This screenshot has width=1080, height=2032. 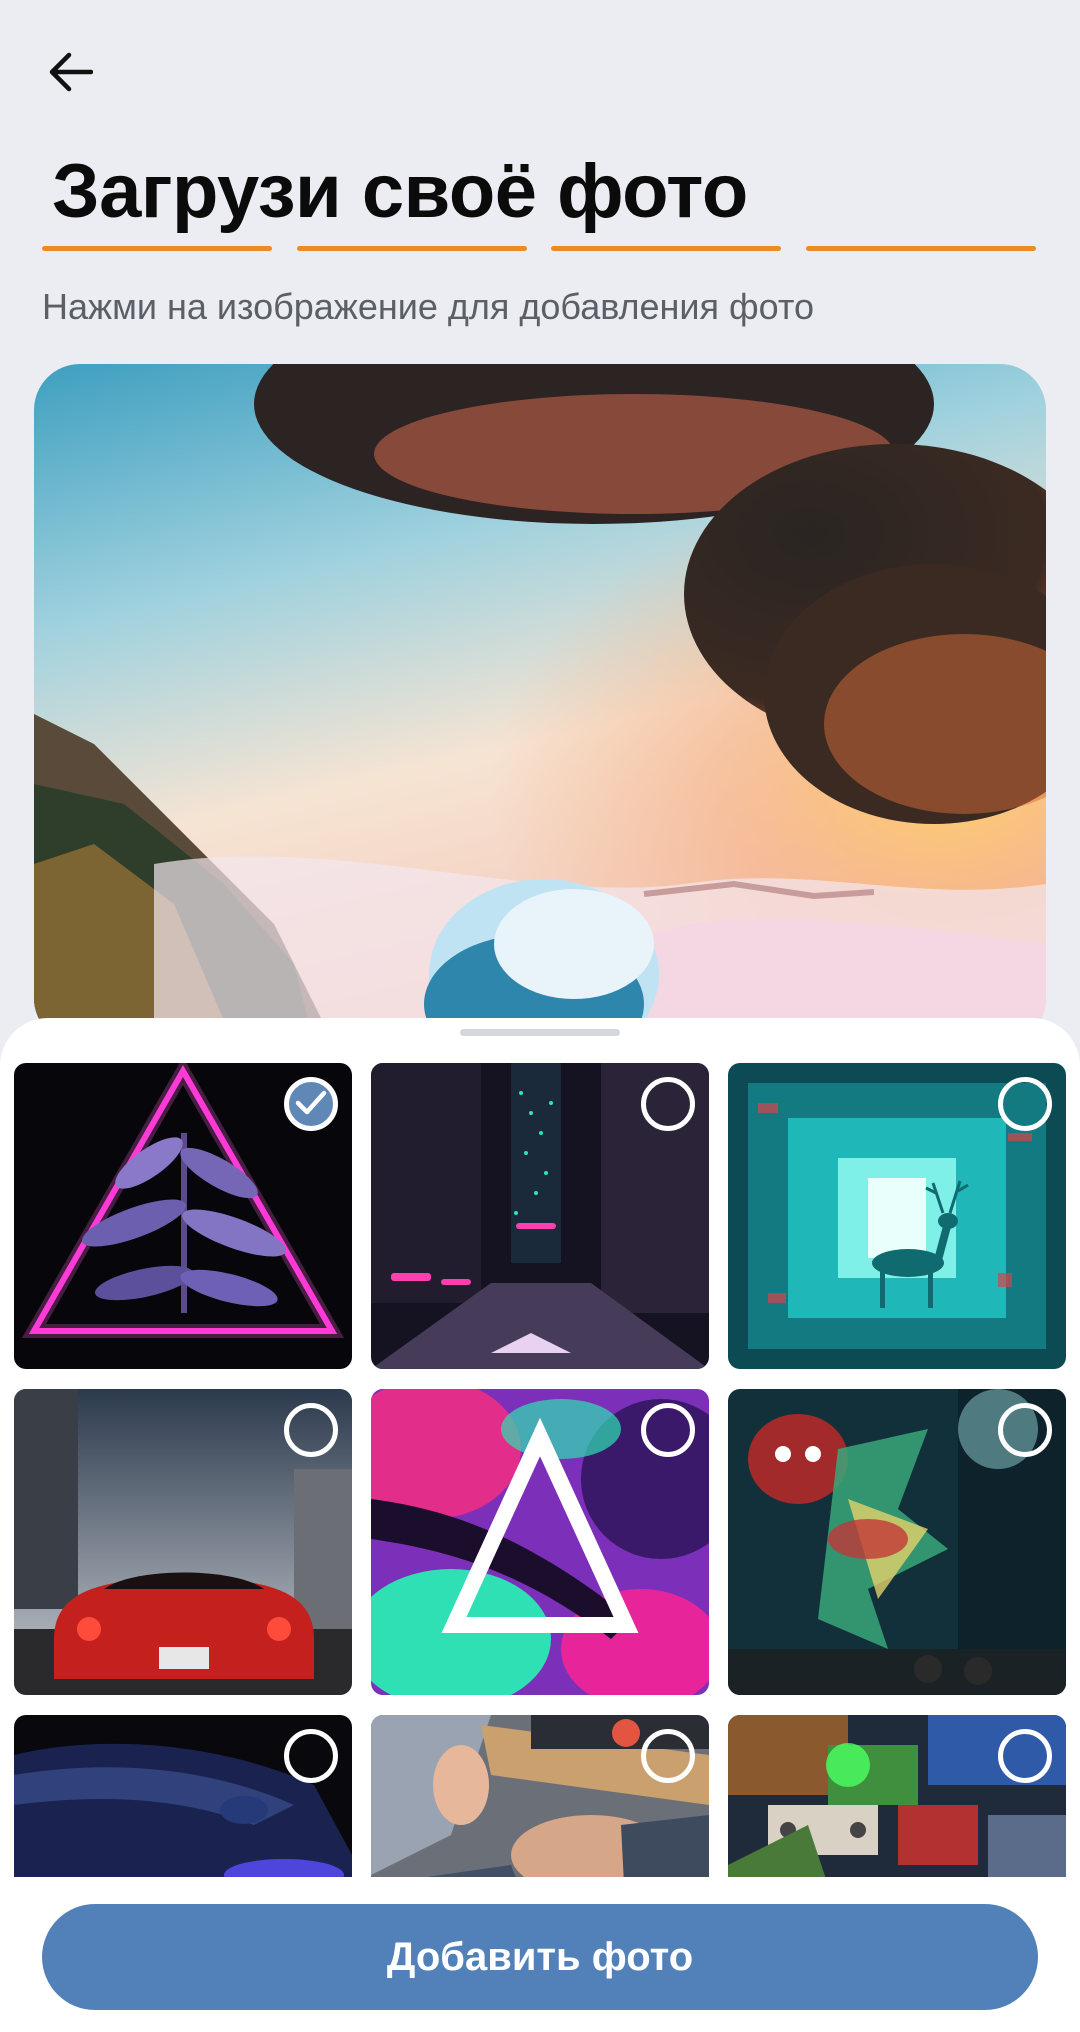 I want to click on checkmark-icon, so click(x=311, y=1102).